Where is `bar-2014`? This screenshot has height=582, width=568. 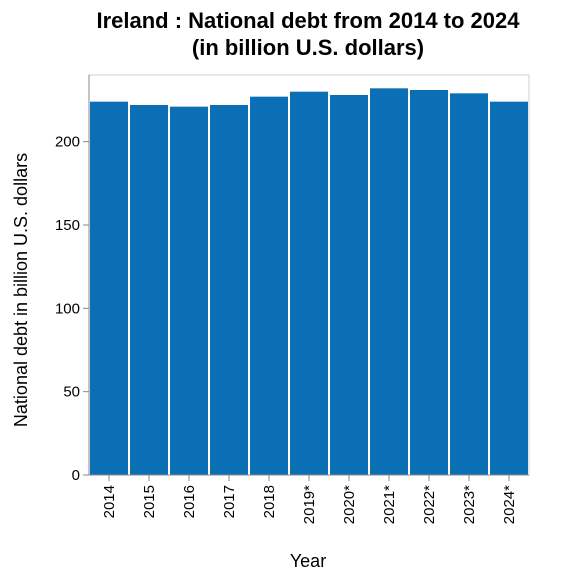 bar-2014 is located at coordinates (109, 288).